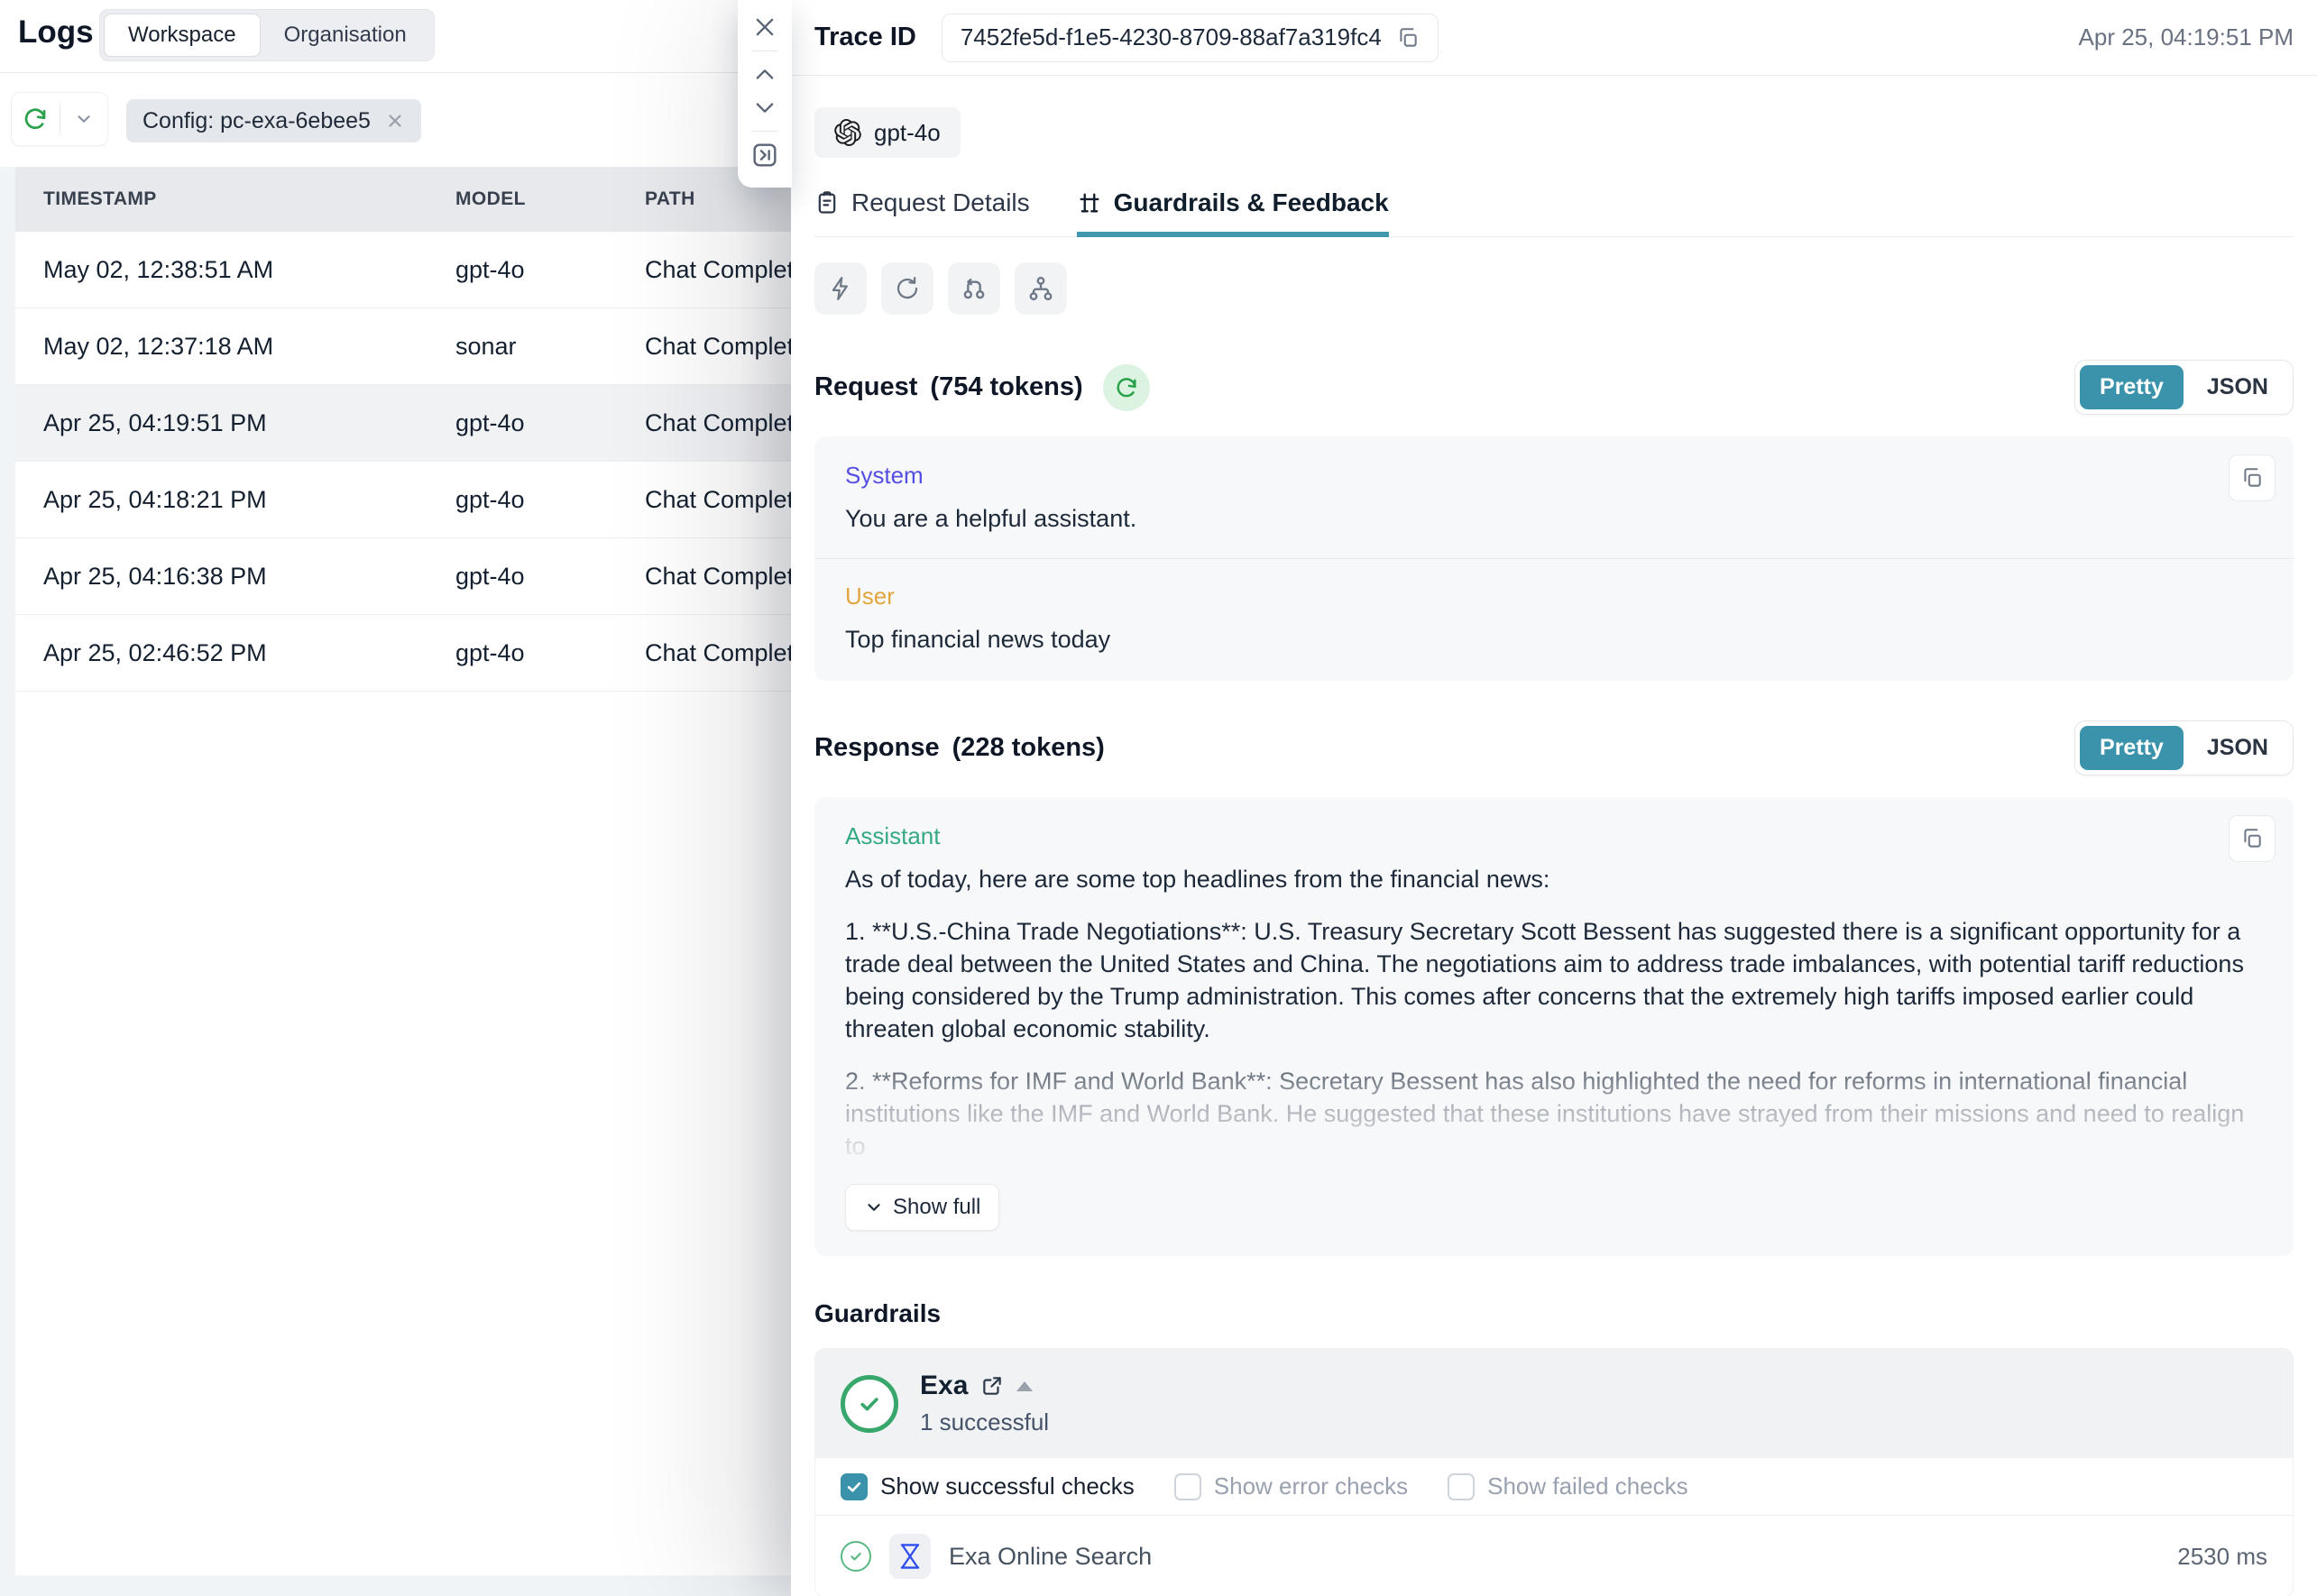 This screenshot has height=1596, width=2317. I want to click on trace-id-chip: 7452fe5d-f1e5-4230-8709-88af7a319fc4, so click(1190, 37).